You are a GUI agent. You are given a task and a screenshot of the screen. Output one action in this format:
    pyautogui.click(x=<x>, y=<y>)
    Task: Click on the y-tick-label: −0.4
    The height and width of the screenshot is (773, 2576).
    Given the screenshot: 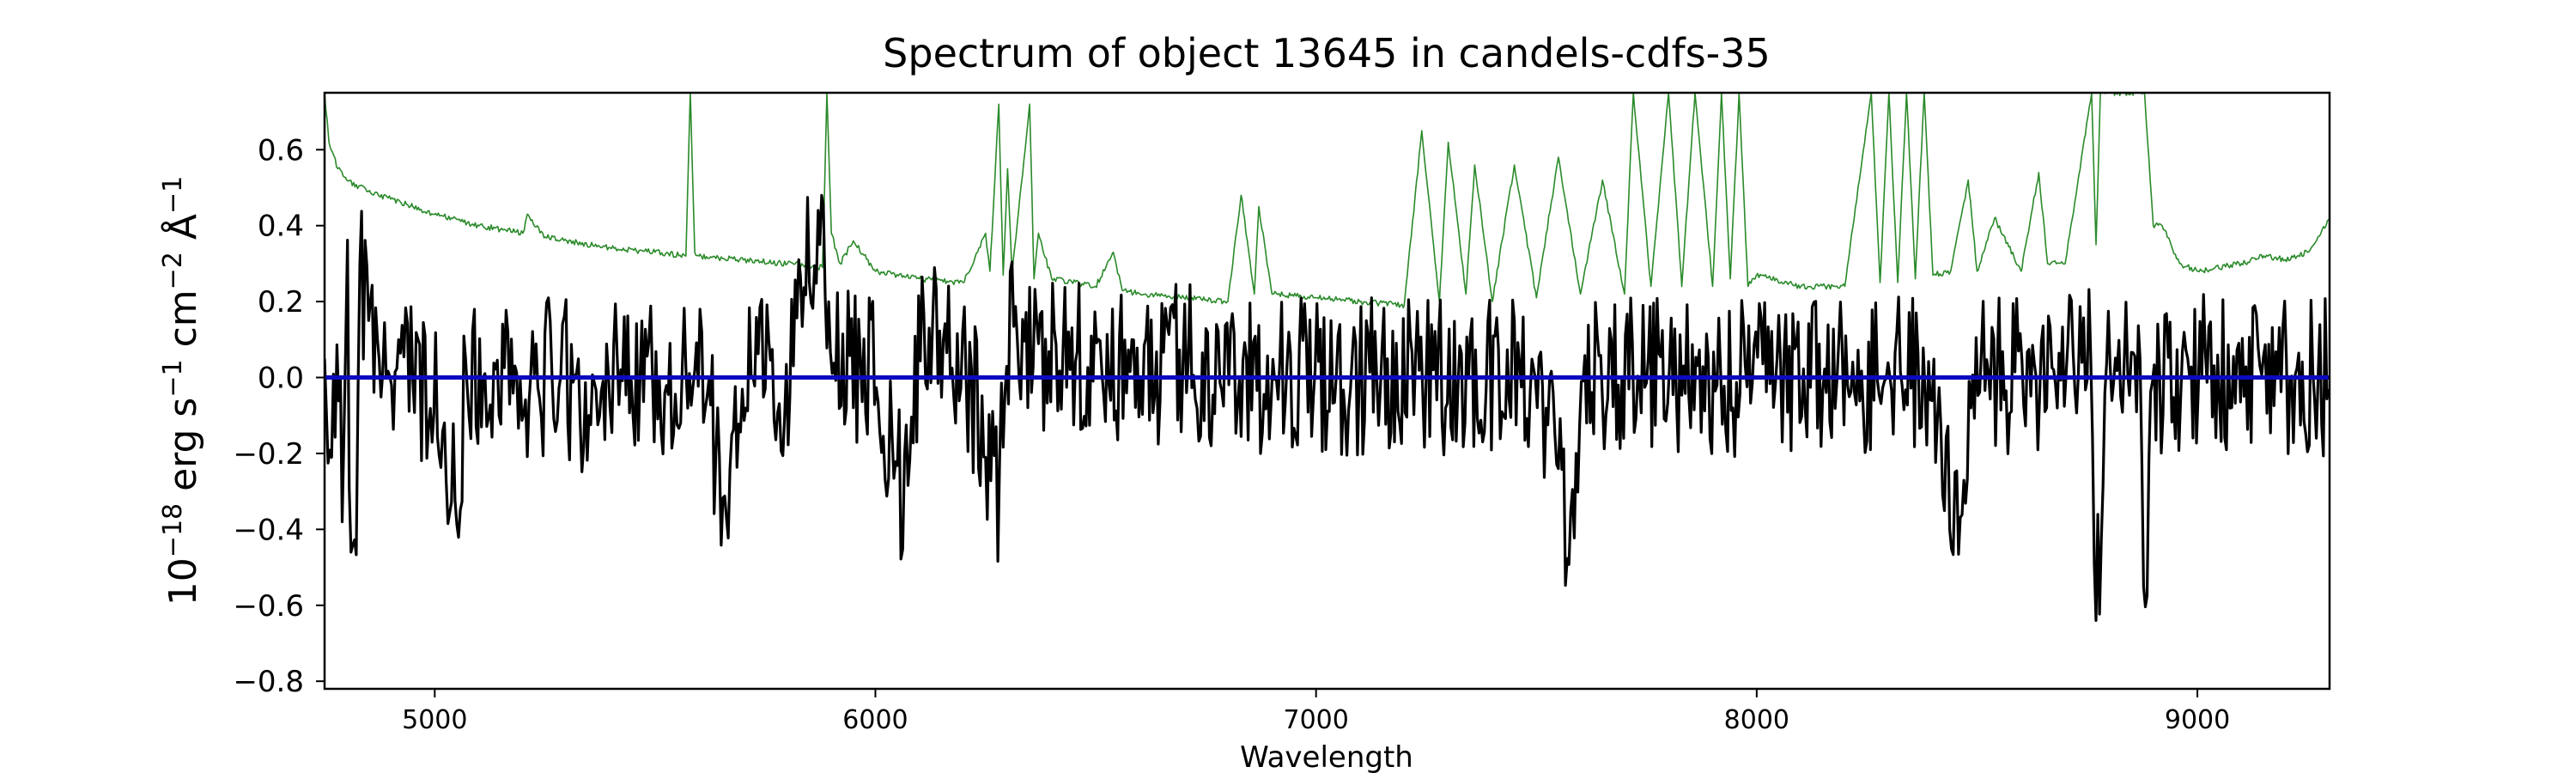 What is the action you would take?
    pyautogui.click(x=269, y=530)
    